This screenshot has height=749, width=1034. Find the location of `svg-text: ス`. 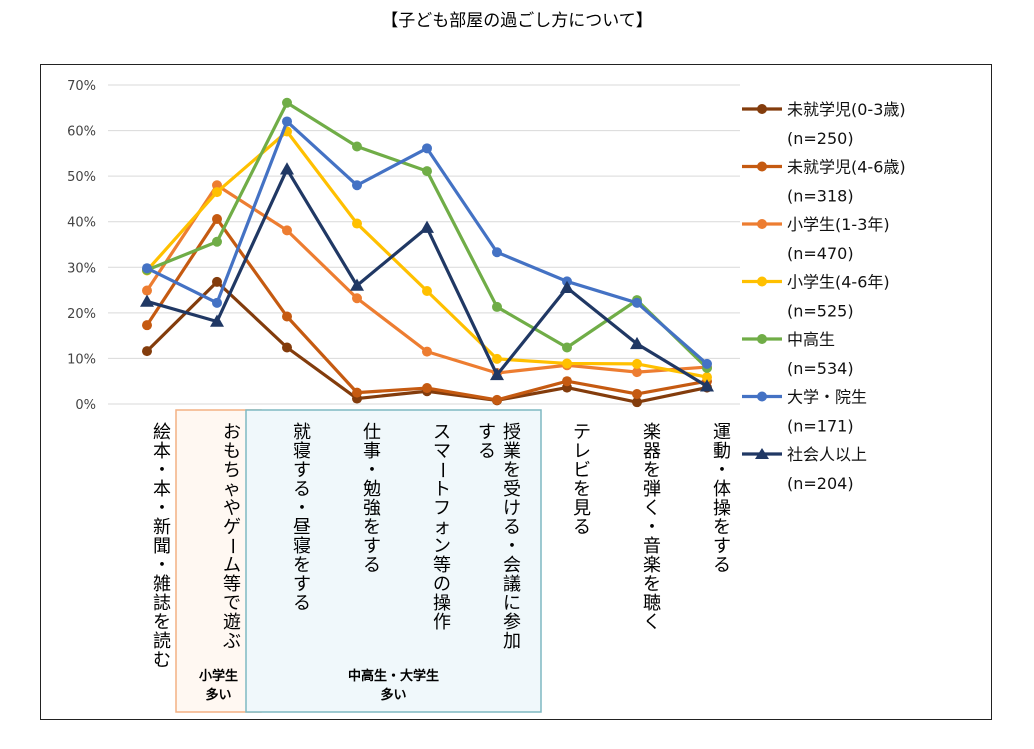

svg-text: ス is located at coordinates (442, 432).